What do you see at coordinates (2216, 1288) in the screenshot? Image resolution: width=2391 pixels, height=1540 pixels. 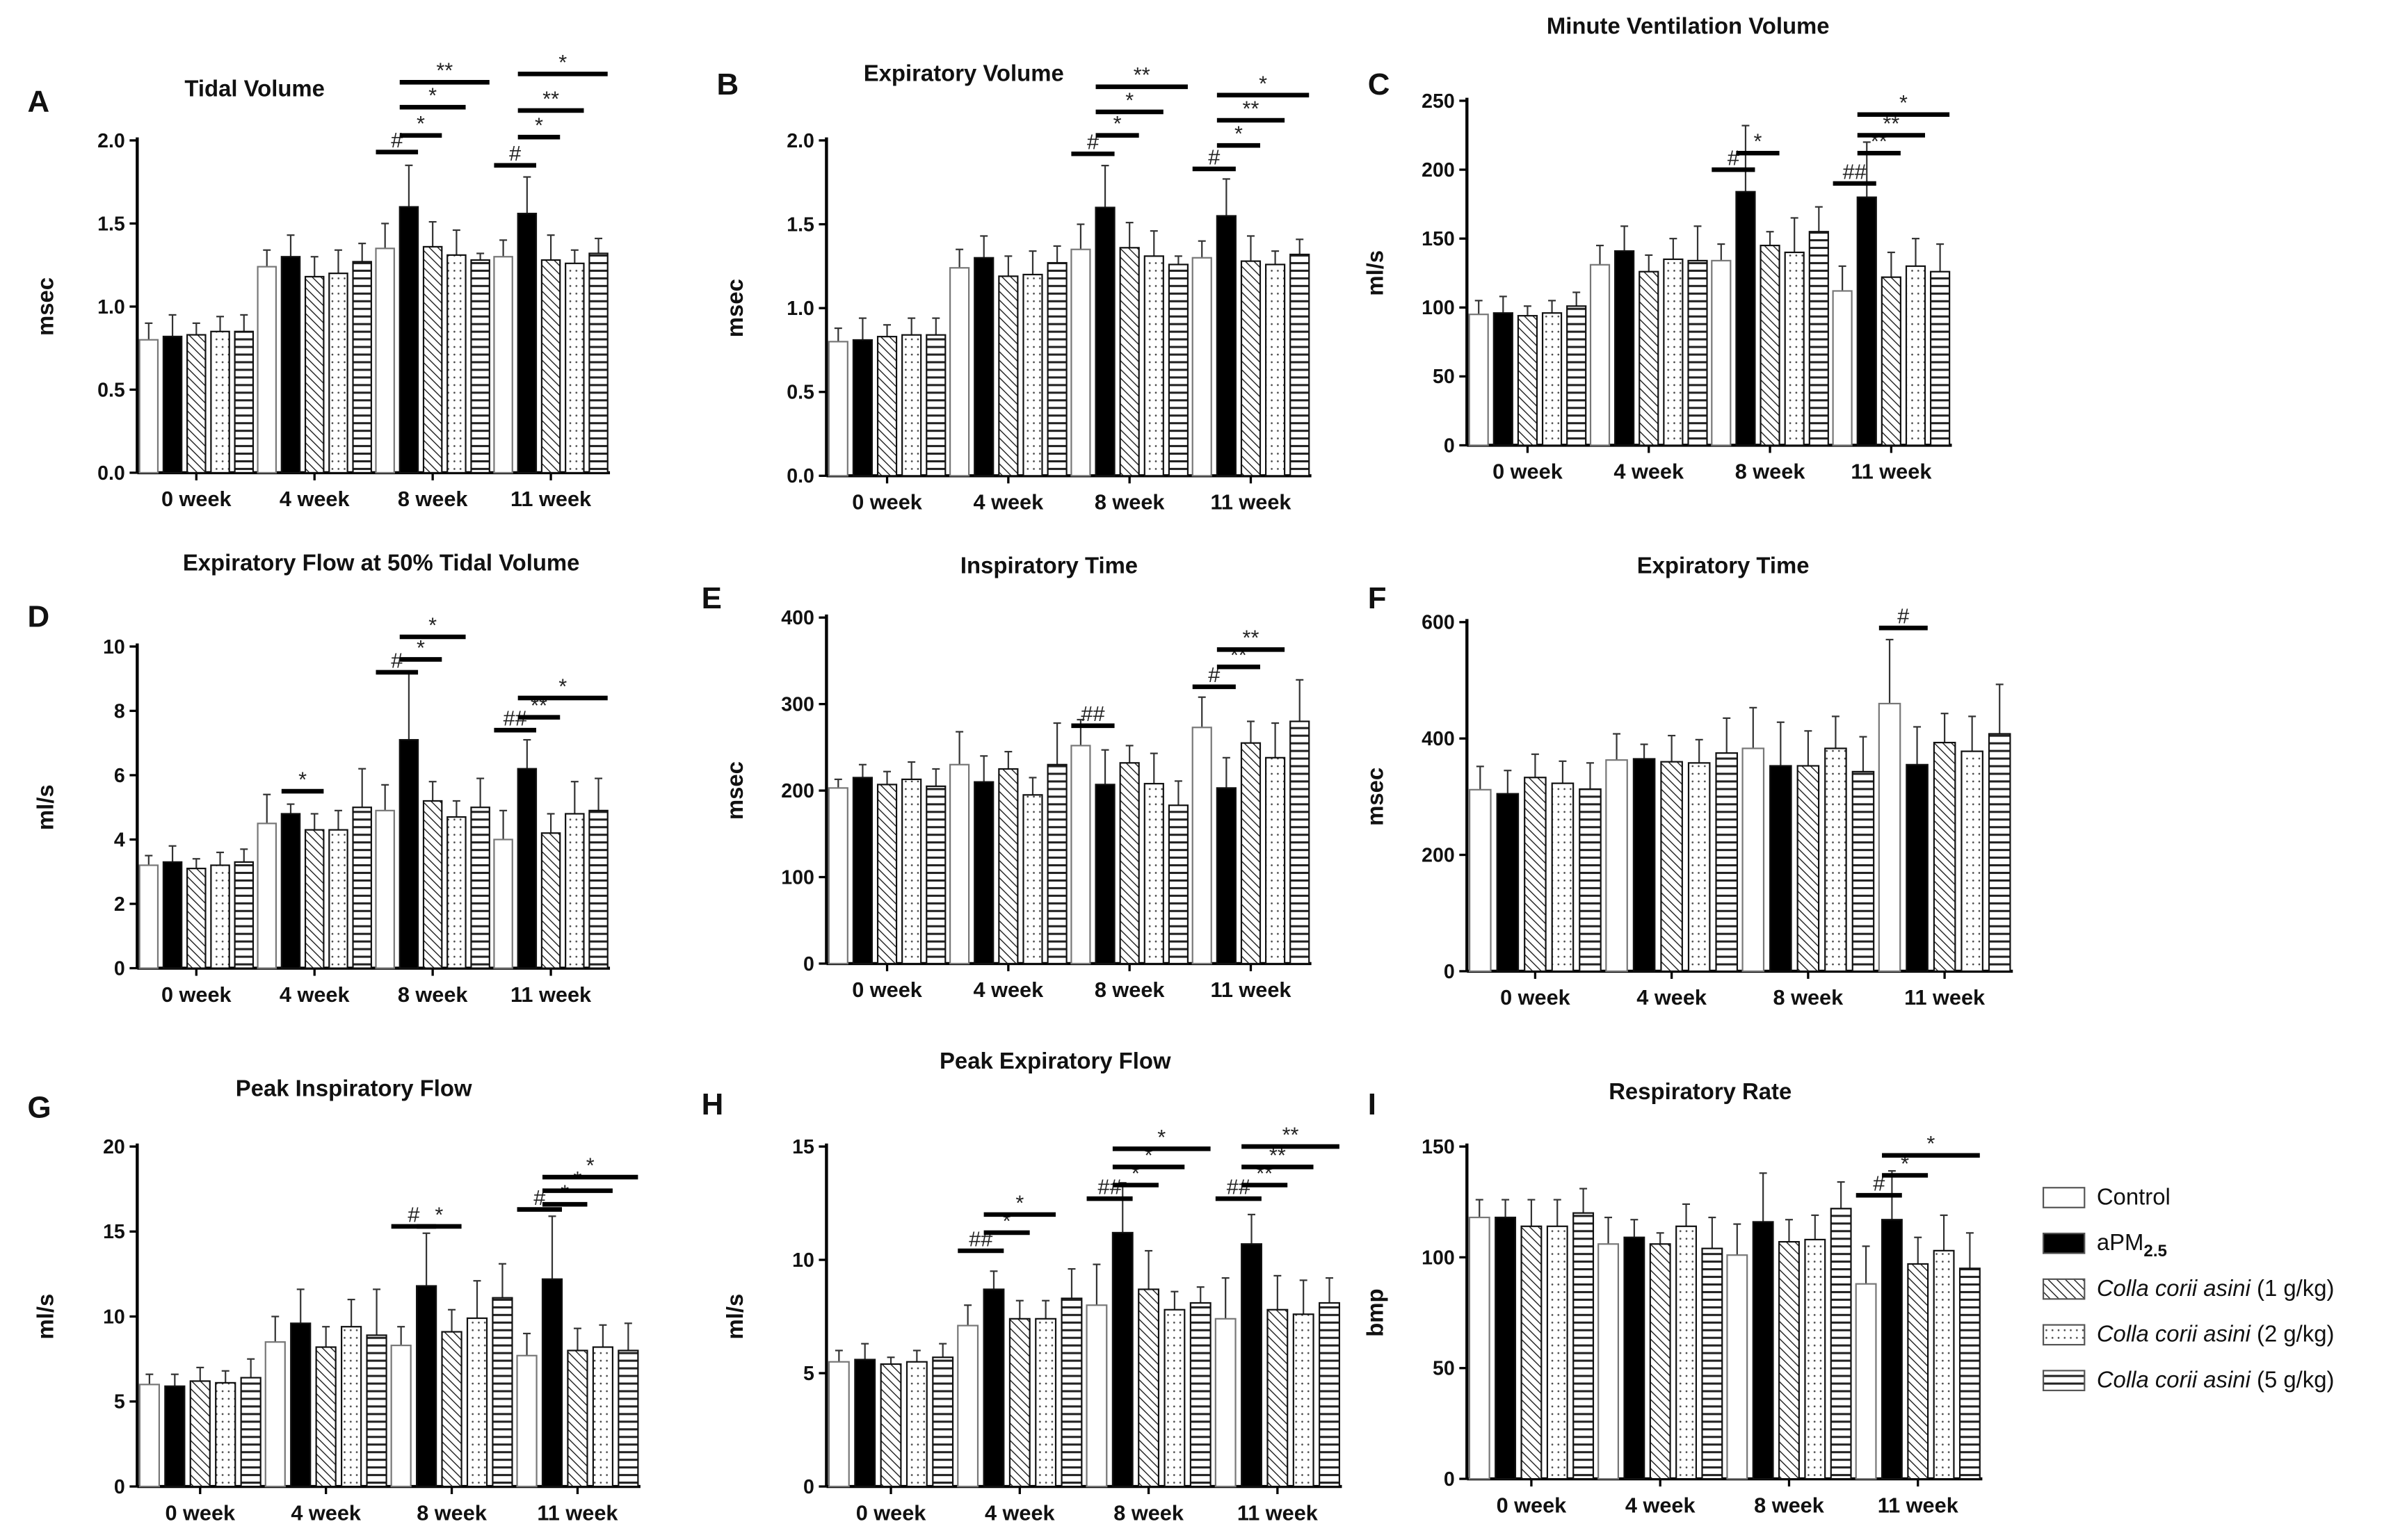 I see `legend-label: Colla corii asini (1 g/kg)` at bounding box center [2216, 1288].